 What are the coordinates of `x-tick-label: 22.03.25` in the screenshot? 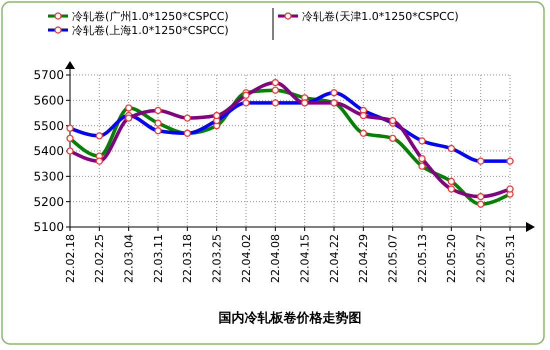 It's located at (217, 258).